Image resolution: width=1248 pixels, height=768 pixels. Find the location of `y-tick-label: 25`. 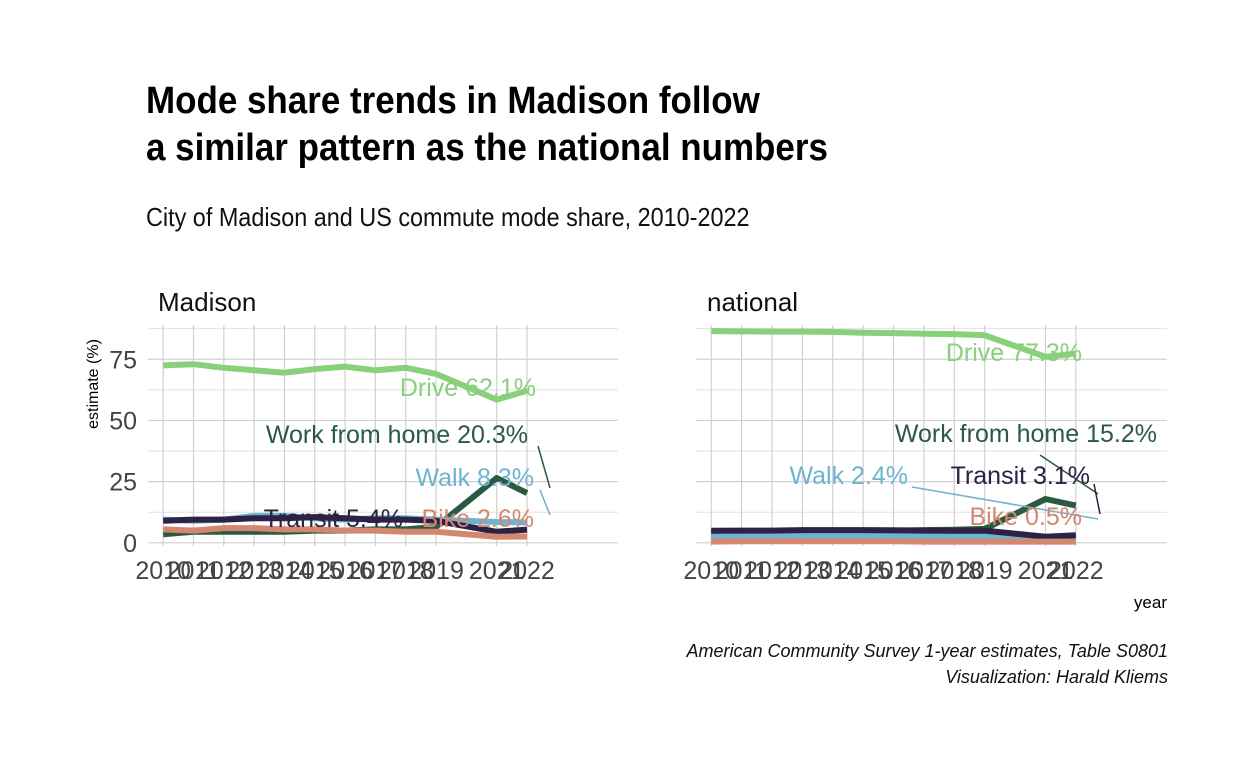

y-tick-label: 25 is located at coordinates (123, 483).